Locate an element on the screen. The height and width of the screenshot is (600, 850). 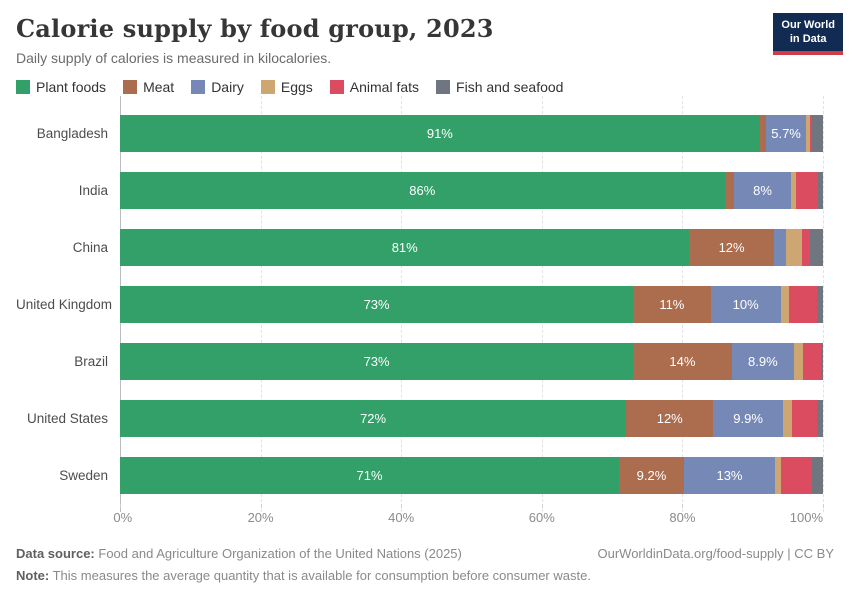
stacked-bar-united-states: 72% 12% 9.9% is located at coordinates (471, 418).